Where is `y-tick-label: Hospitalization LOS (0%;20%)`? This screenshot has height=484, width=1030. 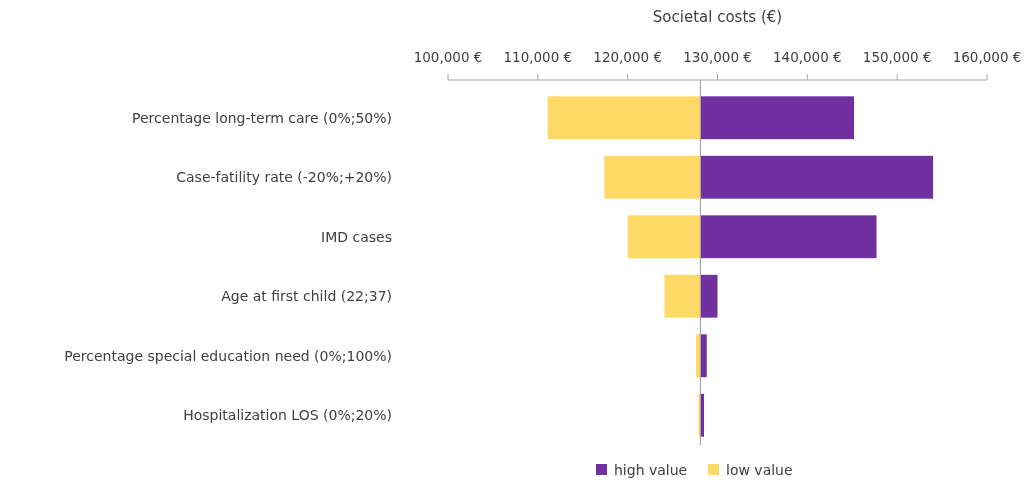
y-tick-label: Hospitalization LOS (0%;20%) is located at coordinates (287, 415).